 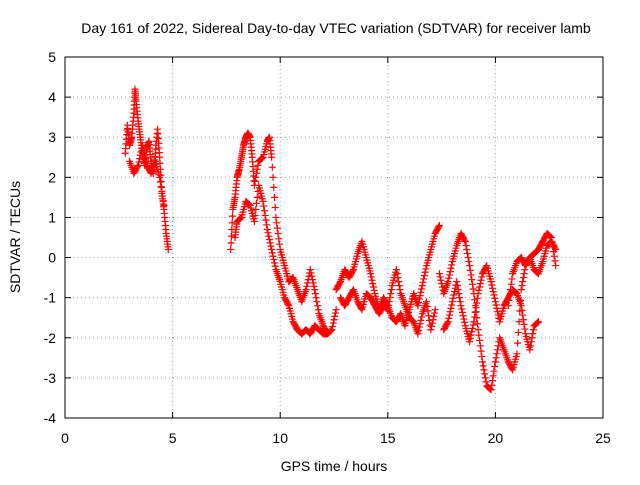 I want to click on x-tick-label: 20, so click(x=496, y=438).